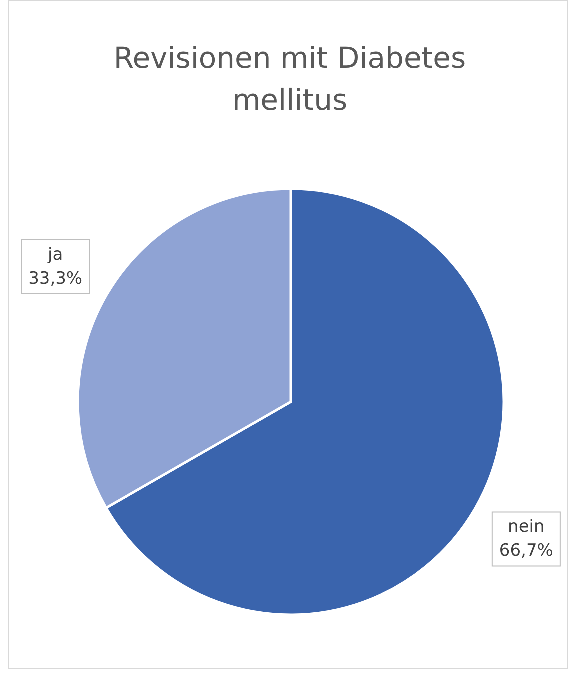 The width and height of the screenshot is (568, 677). I want to click on slice-label: nein, so click(526, 527).